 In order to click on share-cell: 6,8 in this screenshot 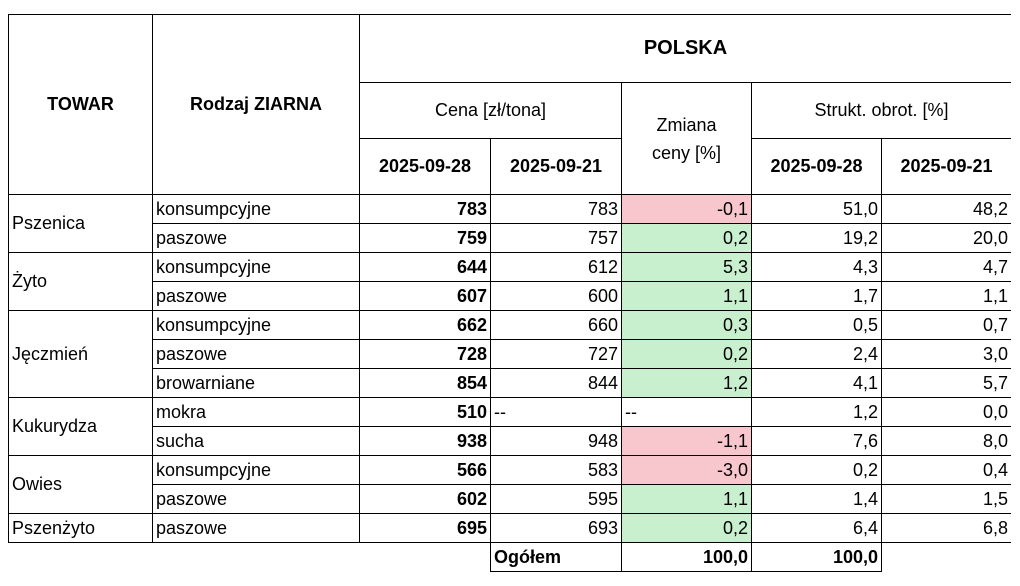, I will do `click(945, 528)`.